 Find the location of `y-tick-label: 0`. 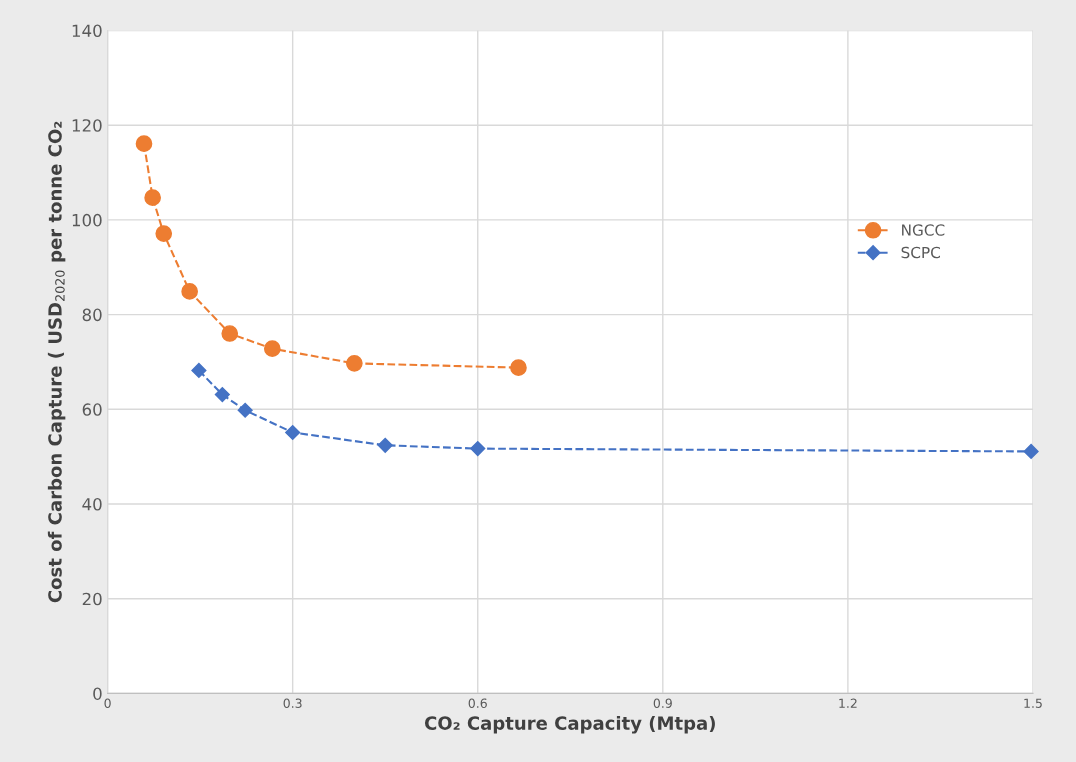

y-tick-label: 0 is located at coordinates (97, 693).